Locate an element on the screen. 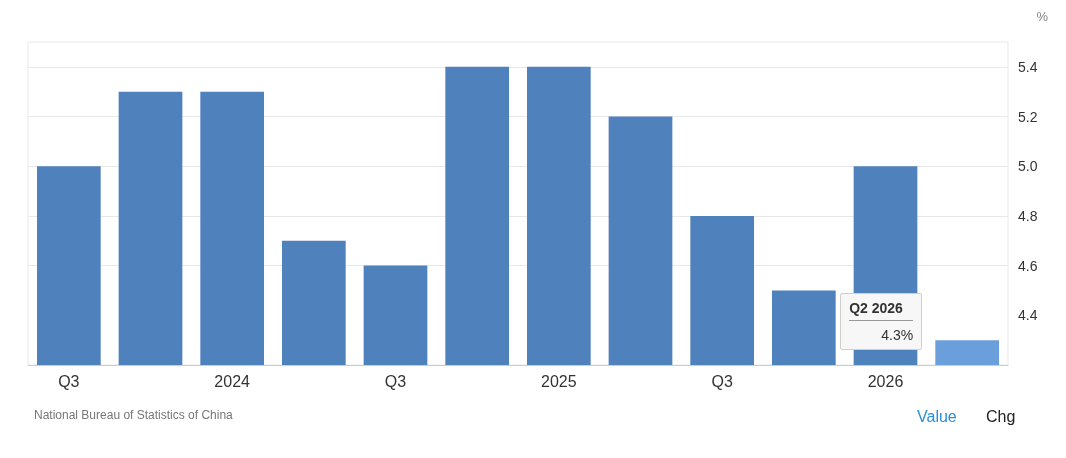 This screenshot has width=1066, height=458. y-tick-label: 4.6 is located at coordinates (1028, 265).